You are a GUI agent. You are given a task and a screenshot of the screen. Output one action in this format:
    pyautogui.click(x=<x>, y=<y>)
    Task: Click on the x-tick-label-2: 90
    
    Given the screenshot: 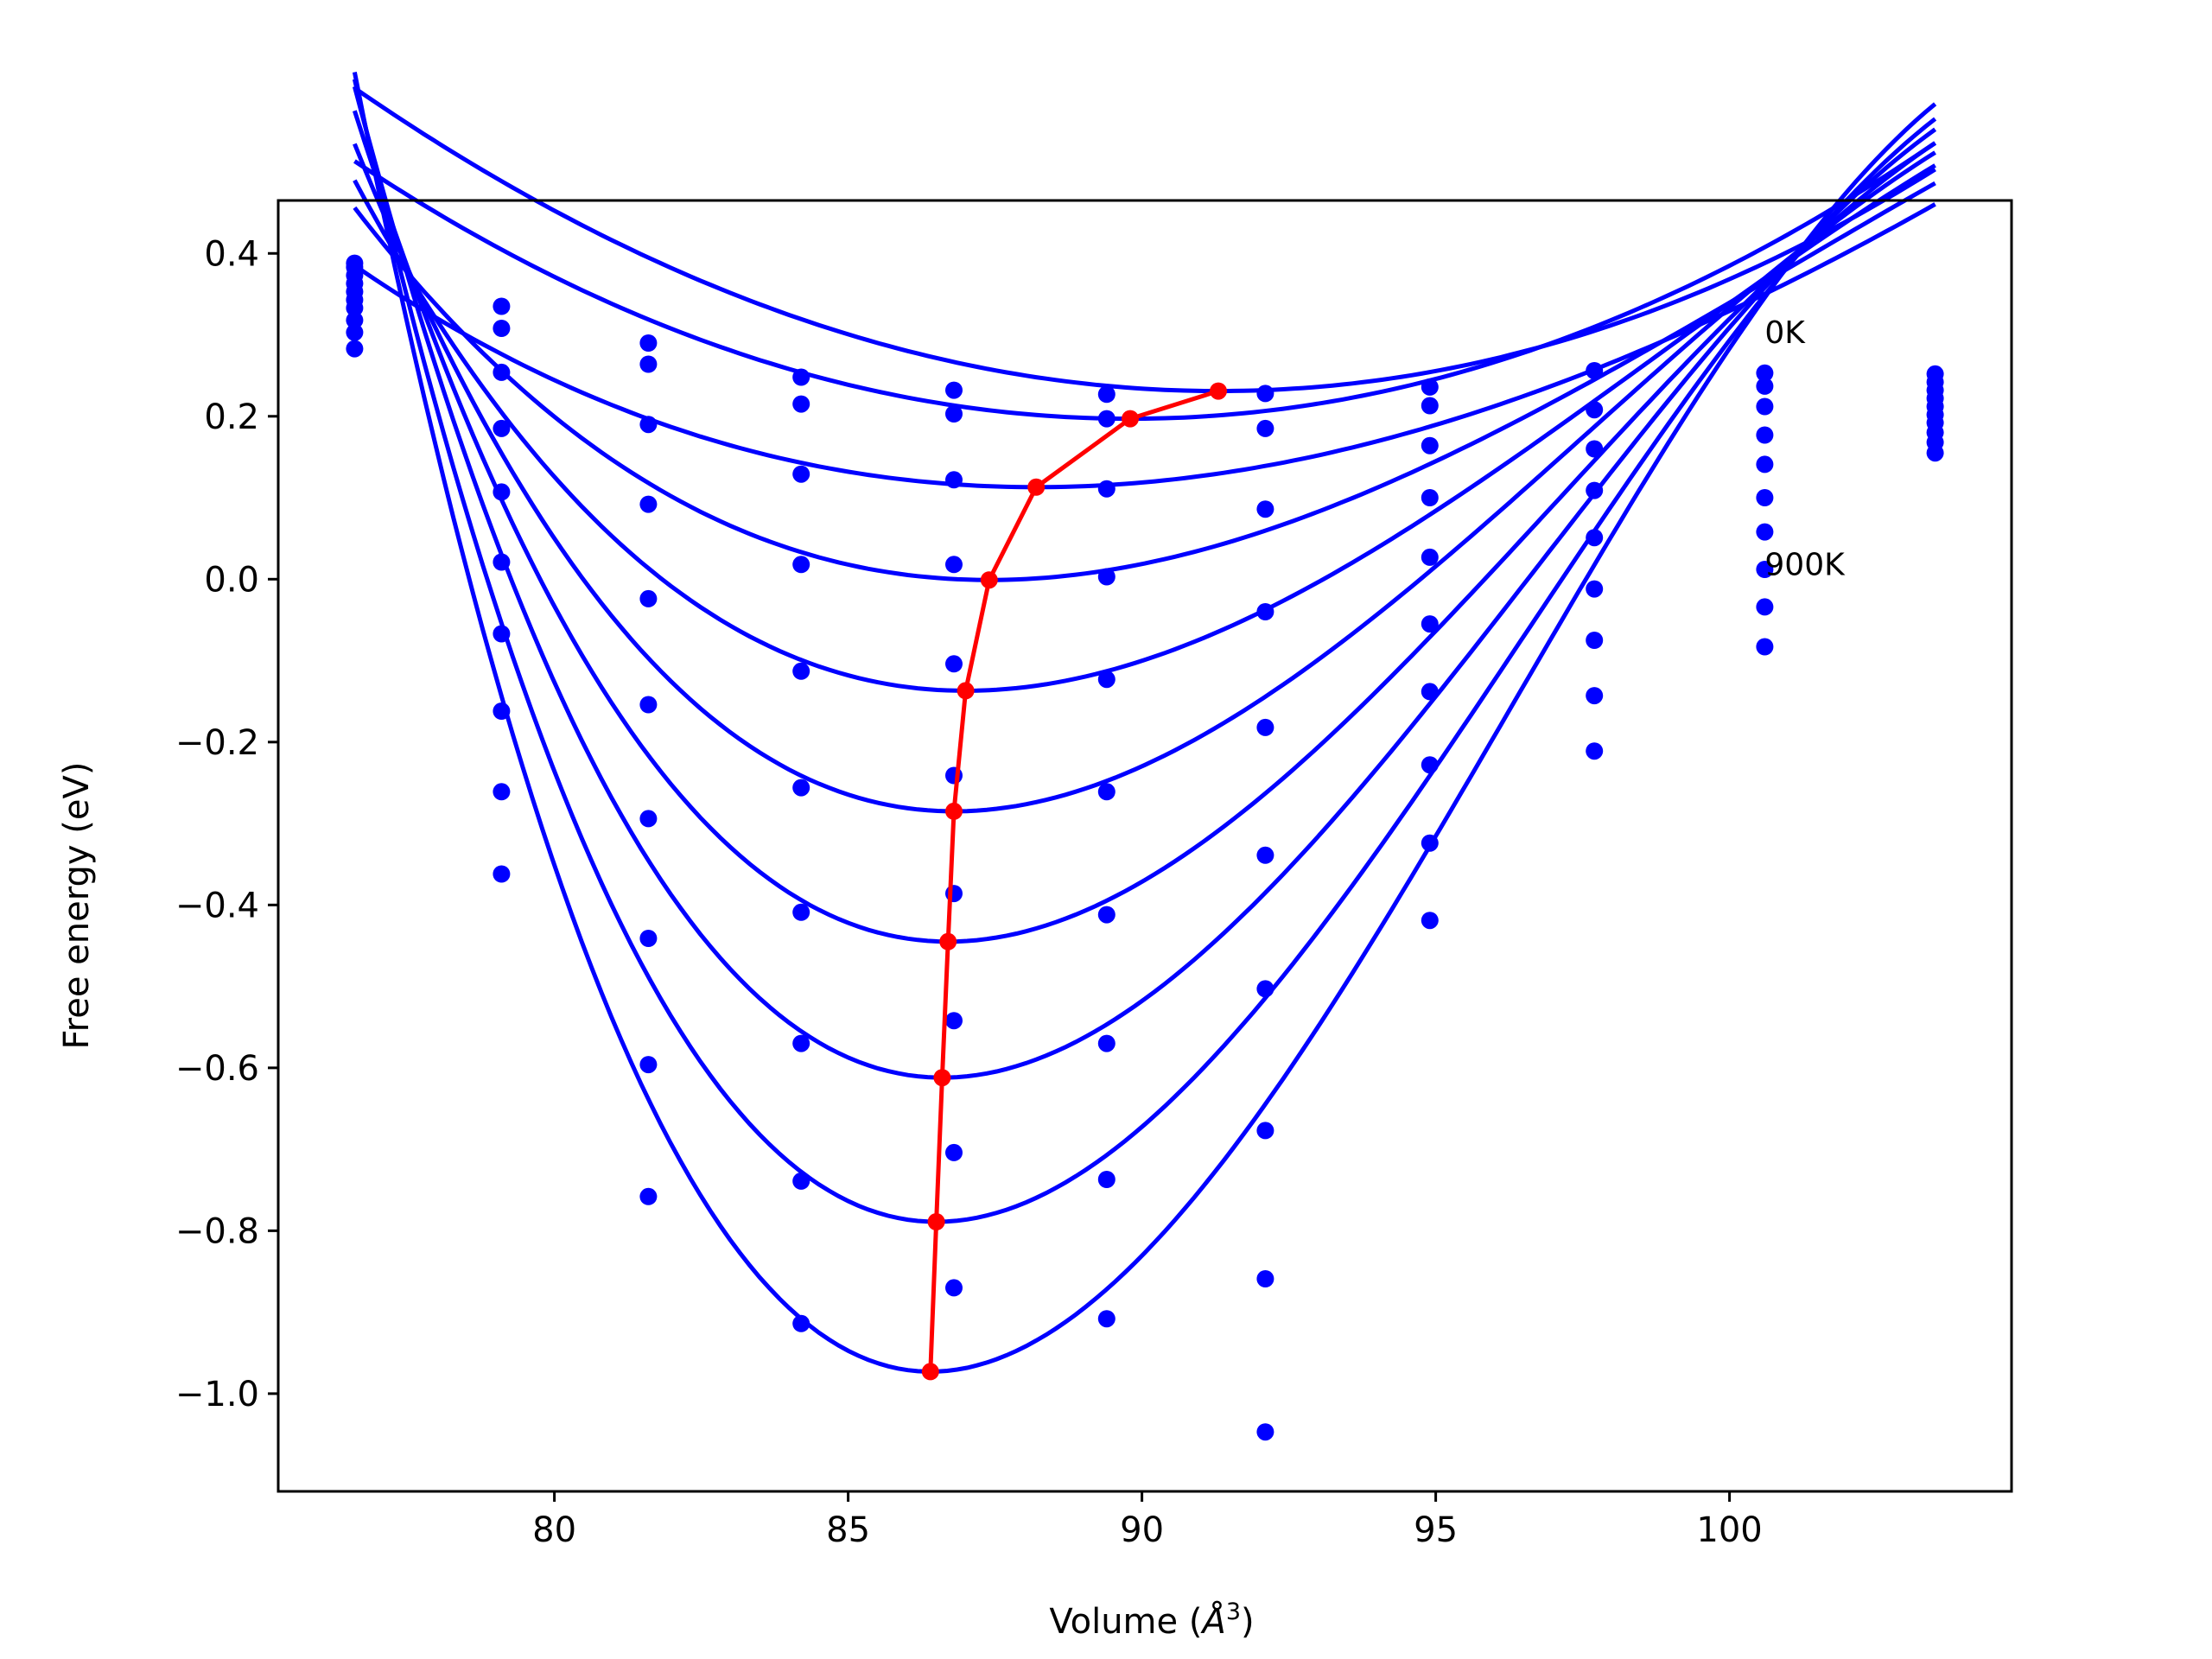 What is the action you would take?
    pyautogui.click(x=1142, y=1530)
    